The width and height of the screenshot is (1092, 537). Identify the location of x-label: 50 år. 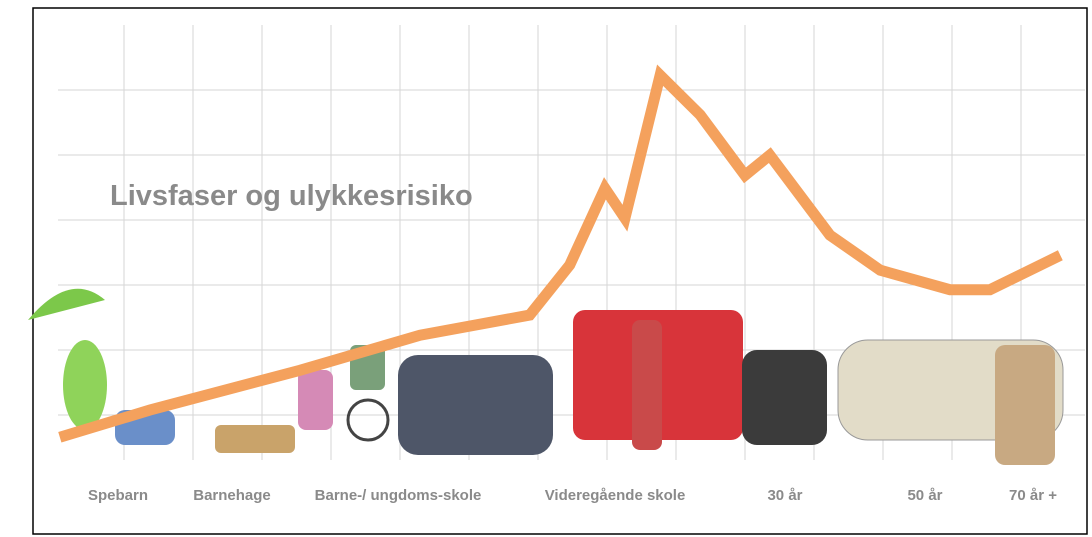
(924, 495).